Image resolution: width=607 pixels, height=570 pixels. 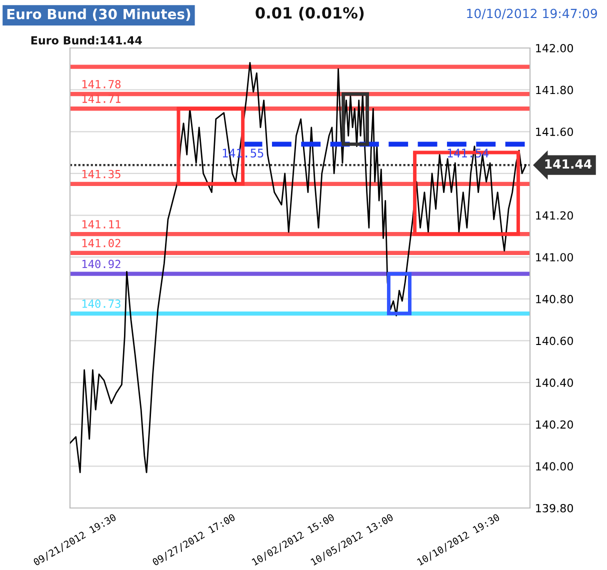 What do you see at coordinates (101, 224) in the screenshot?
I see `ref-line-label: 141.11` at bounding box center [101, 224].